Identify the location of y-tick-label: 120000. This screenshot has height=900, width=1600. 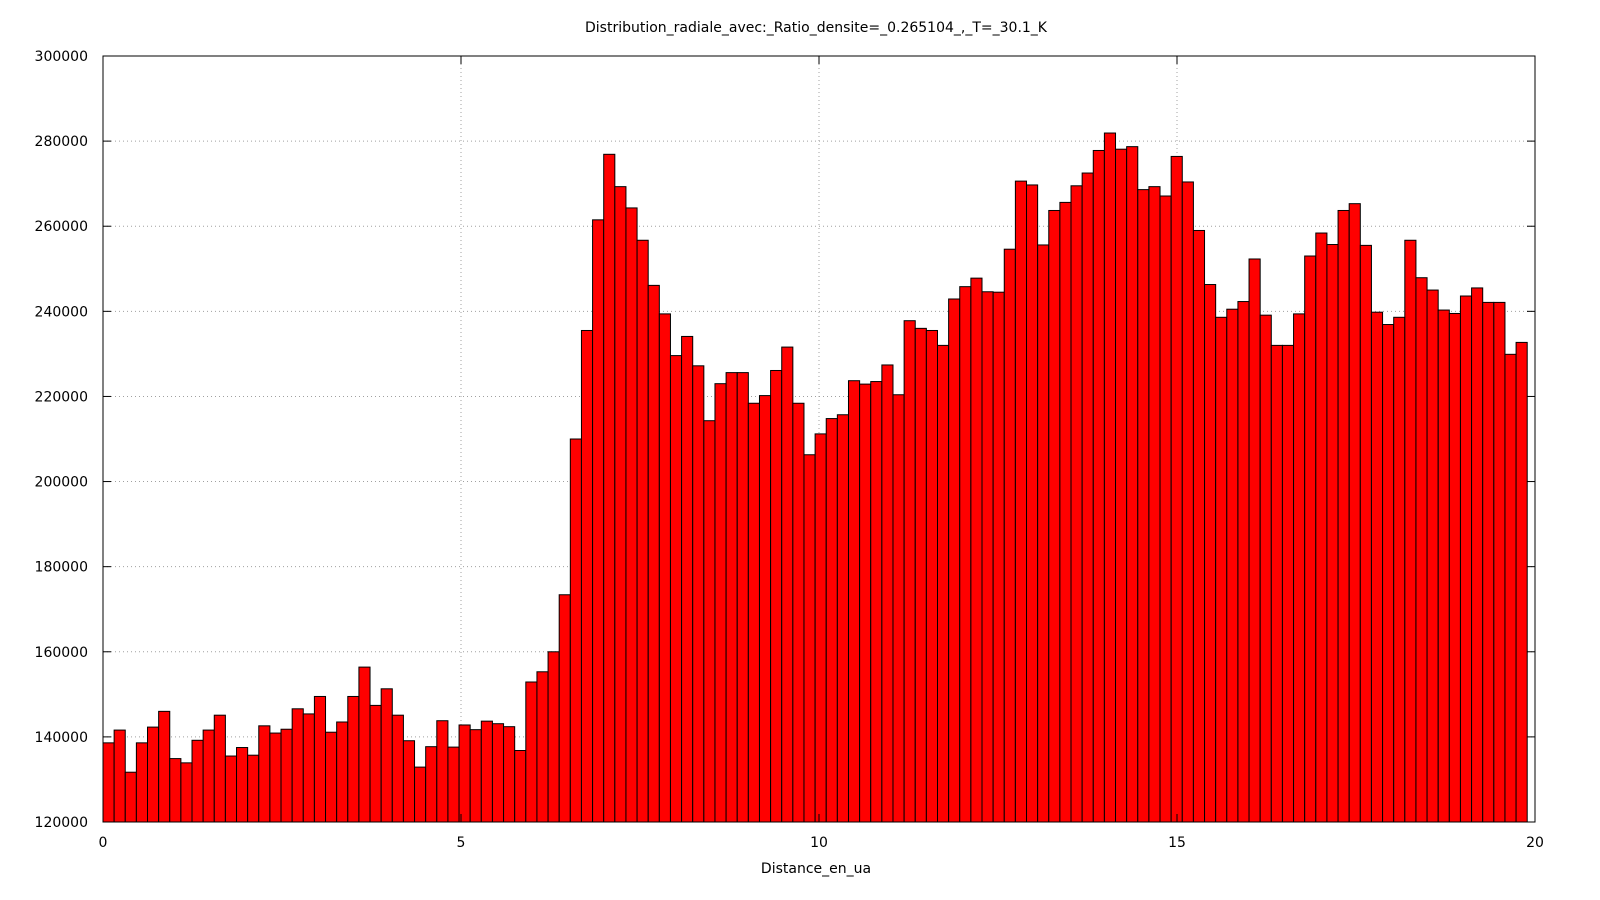
(61, 823).